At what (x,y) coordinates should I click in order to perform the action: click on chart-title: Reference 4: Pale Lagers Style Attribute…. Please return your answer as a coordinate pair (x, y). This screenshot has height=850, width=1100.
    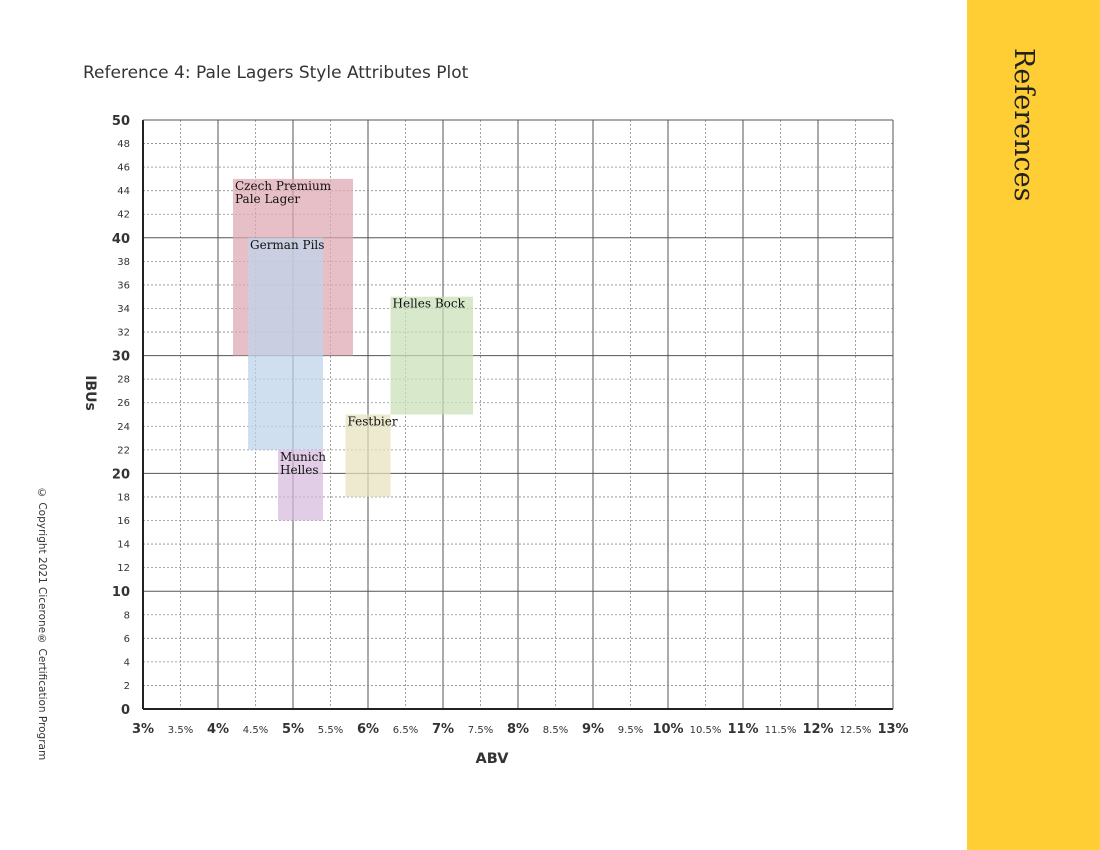
    Looking at the image, I should click on (276, 73).